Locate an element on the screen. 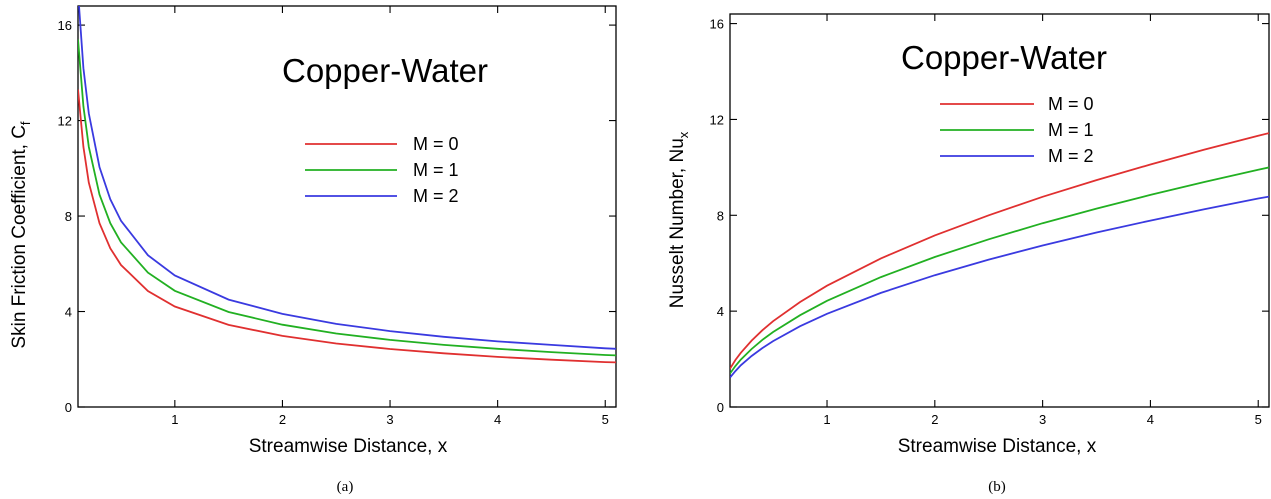  y-axis-label-main: Skin Friction Coefficient, C is located at coordinates (19, 237).